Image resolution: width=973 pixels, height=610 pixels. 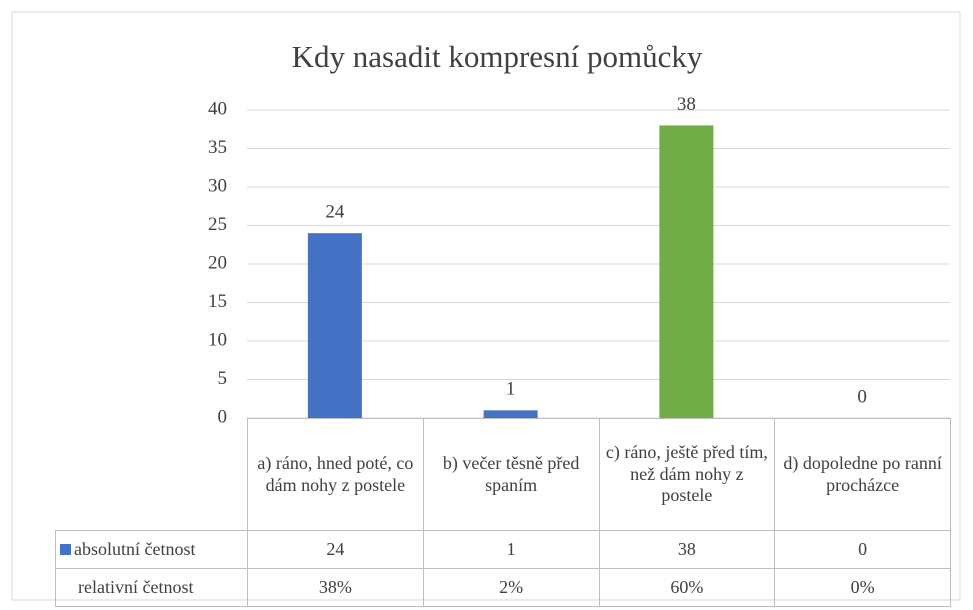 What do you see at coordinates (217, 301) in the screenshot?
I see `y-tick-label: 15` at bounding box center [217, 301].